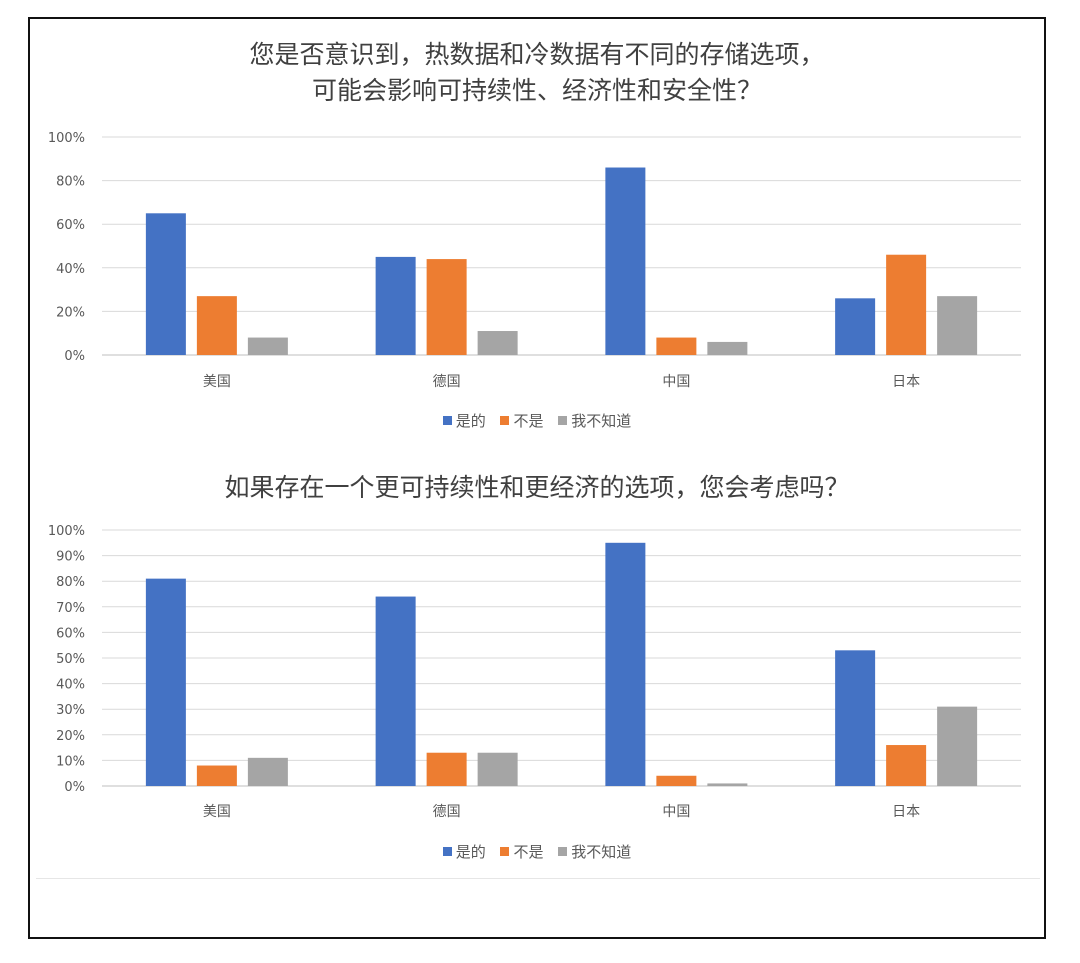 This screenshot has width=1080, height=963. Describe the element at coordinates (70, 761) in the screenshot. I see `y-tick-label: 10%` at that location.